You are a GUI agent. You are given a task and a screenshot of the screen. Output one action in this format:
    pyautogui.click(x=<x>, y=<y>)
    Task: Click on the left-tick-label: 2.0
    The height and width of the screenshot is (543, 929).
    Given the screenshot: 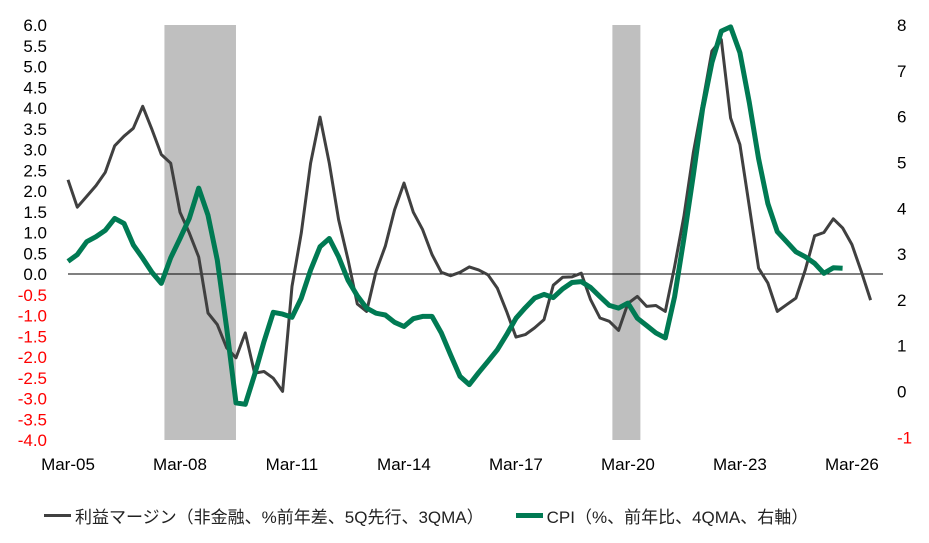 What is the action you would take?
    pyautogui.click(x=35, y=191)
    